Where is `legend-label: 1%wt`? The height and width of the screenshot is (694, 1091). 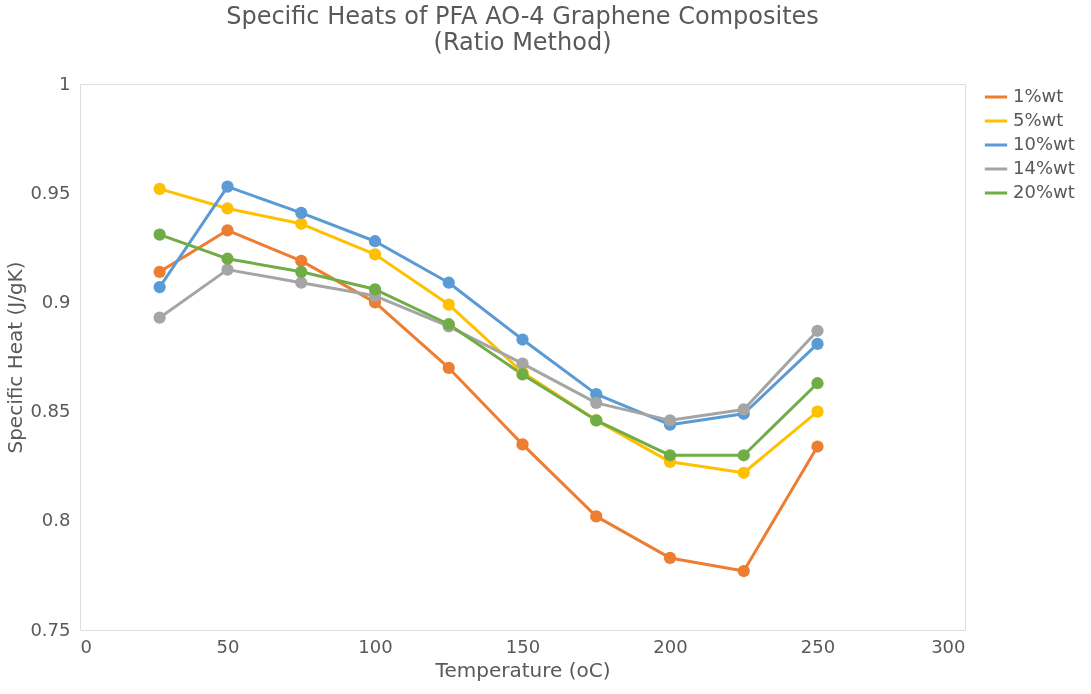
legend-label: 1%wt is located at coordinates (1038, 95).